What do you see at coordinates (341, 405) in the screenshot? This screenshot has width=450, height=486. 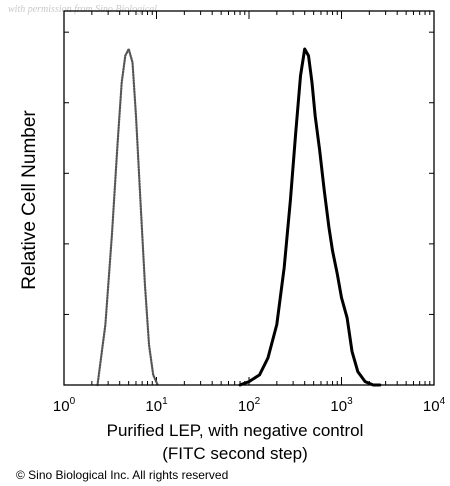 I see `x-tick-label: 10³` at bounding box center [341, 405].